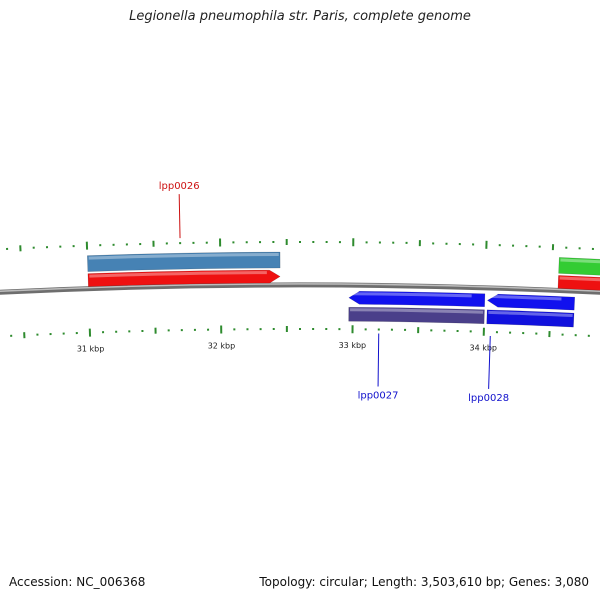 This screenshot has height=600, width=600. What do you see at coordinates (179, 186) in the screenshot?
I see `gene-label-lpp0026: lpp0026` at bounding box center [179, 186].